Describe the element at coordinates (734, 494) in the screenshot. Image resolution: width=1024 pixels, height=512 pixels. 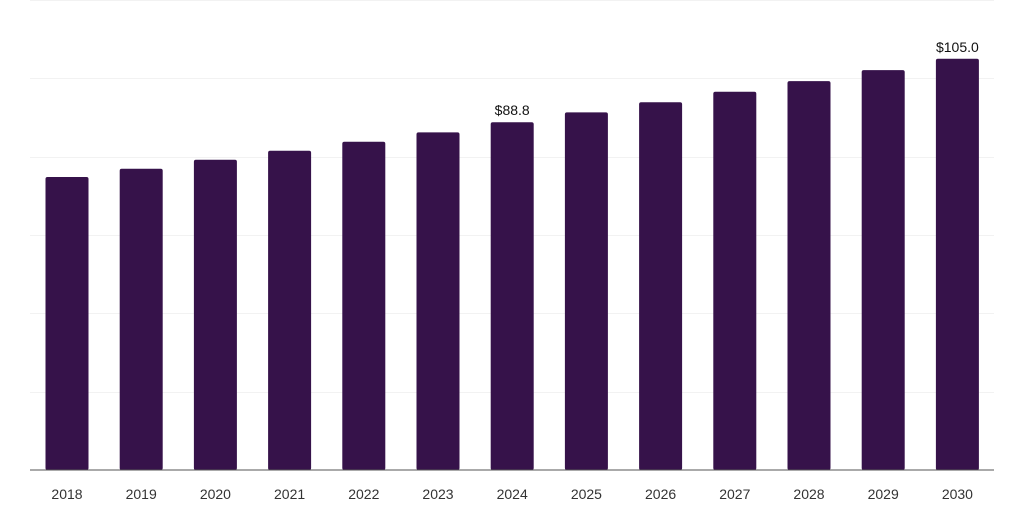
I see `x-tick-label-2027: 2027` at that location.